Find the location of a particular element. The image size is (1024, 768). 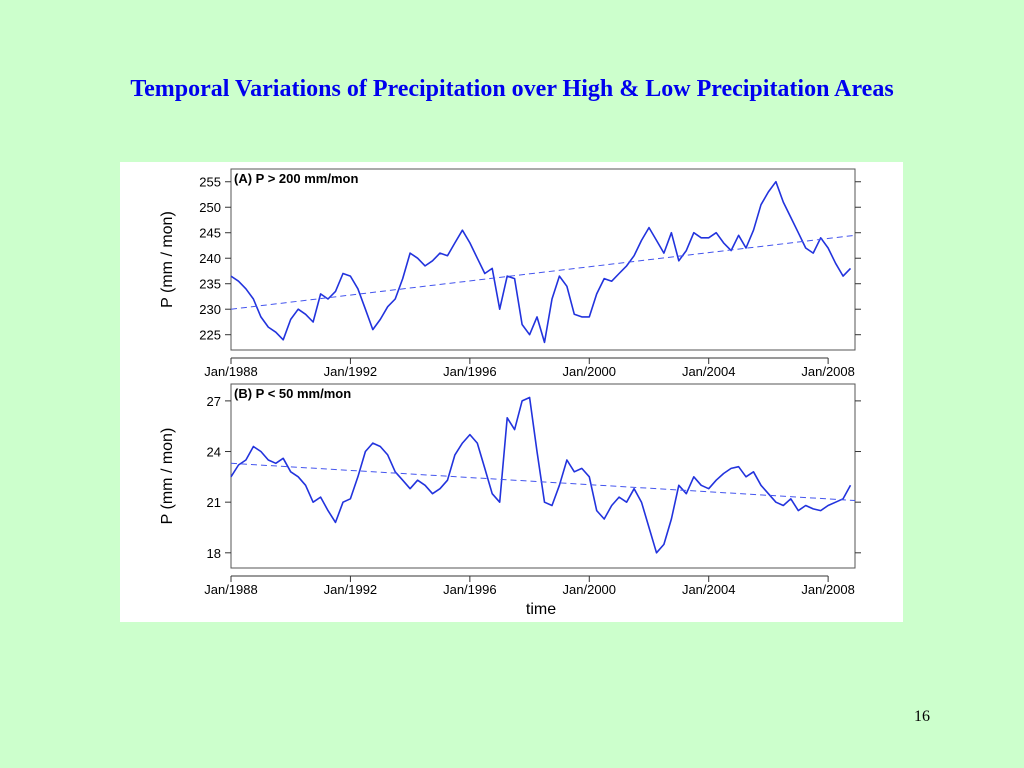

trend-line-b is located at coordinates (543, 481).